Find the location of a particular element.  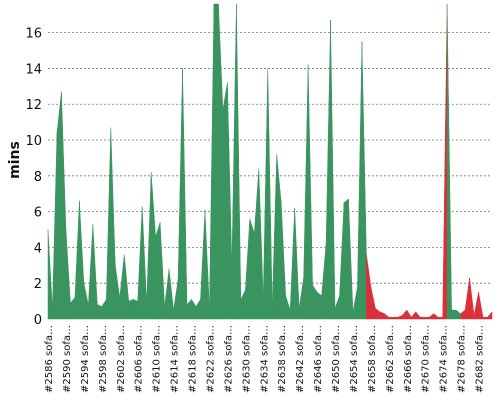

area-segment-#2673 sofa-framework/sofa is located at coordinates (440, 318).